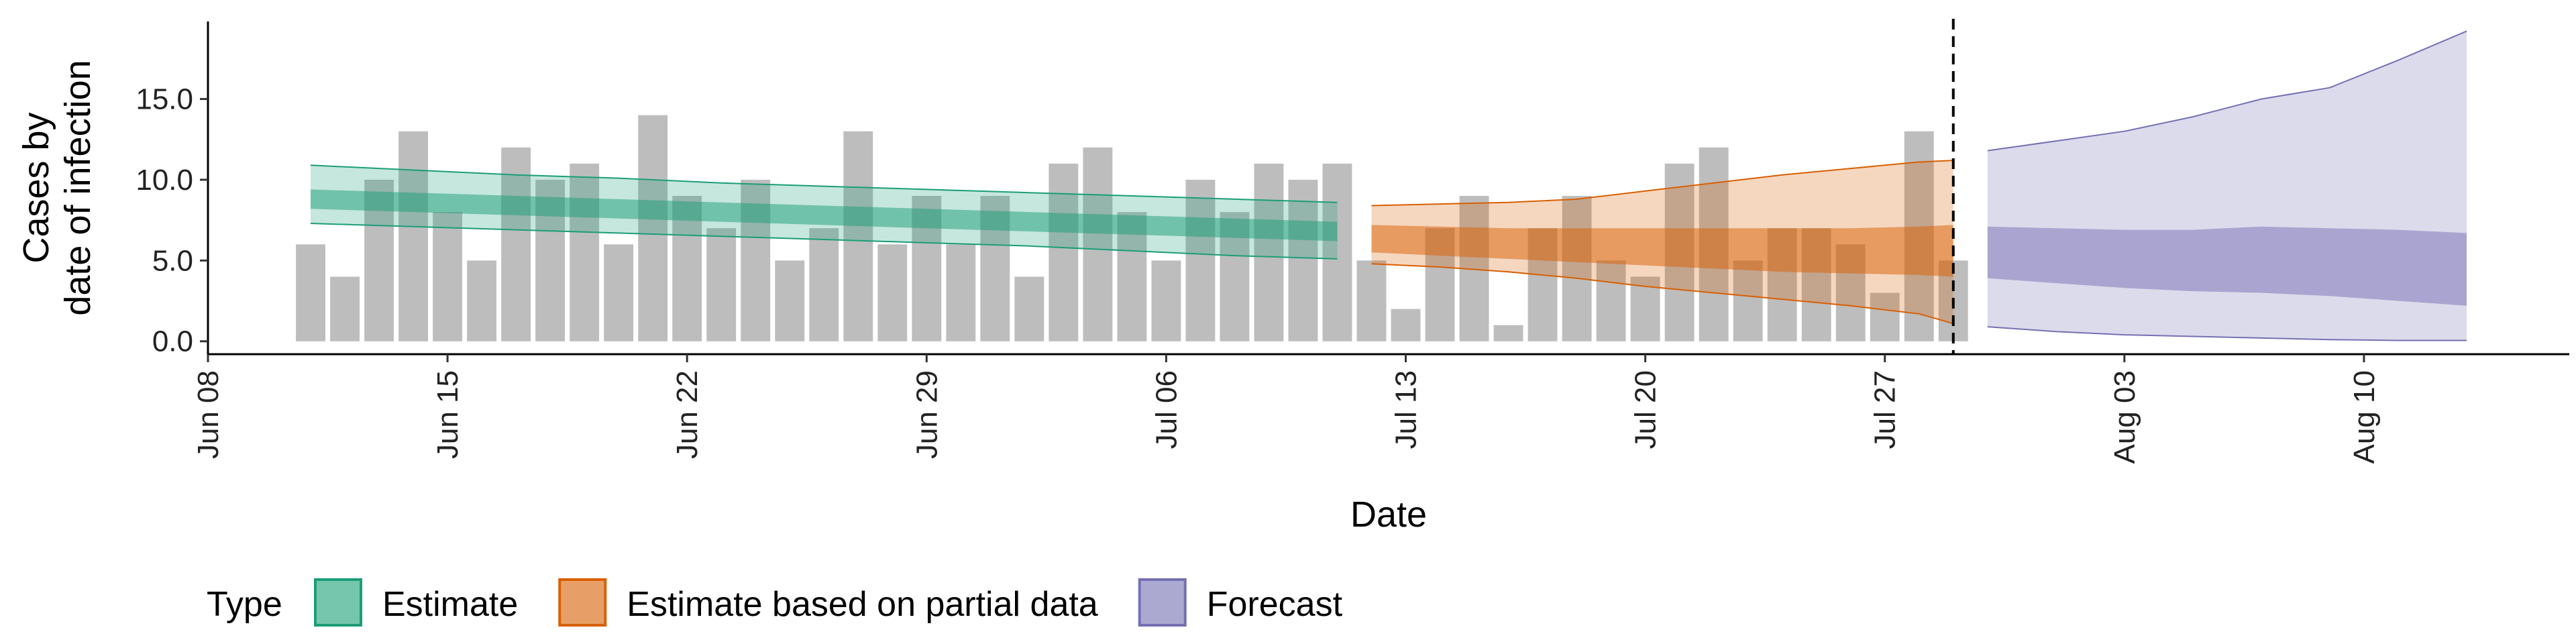  I want to click on x-tick-label: Jul 27, so click(1885, 409).